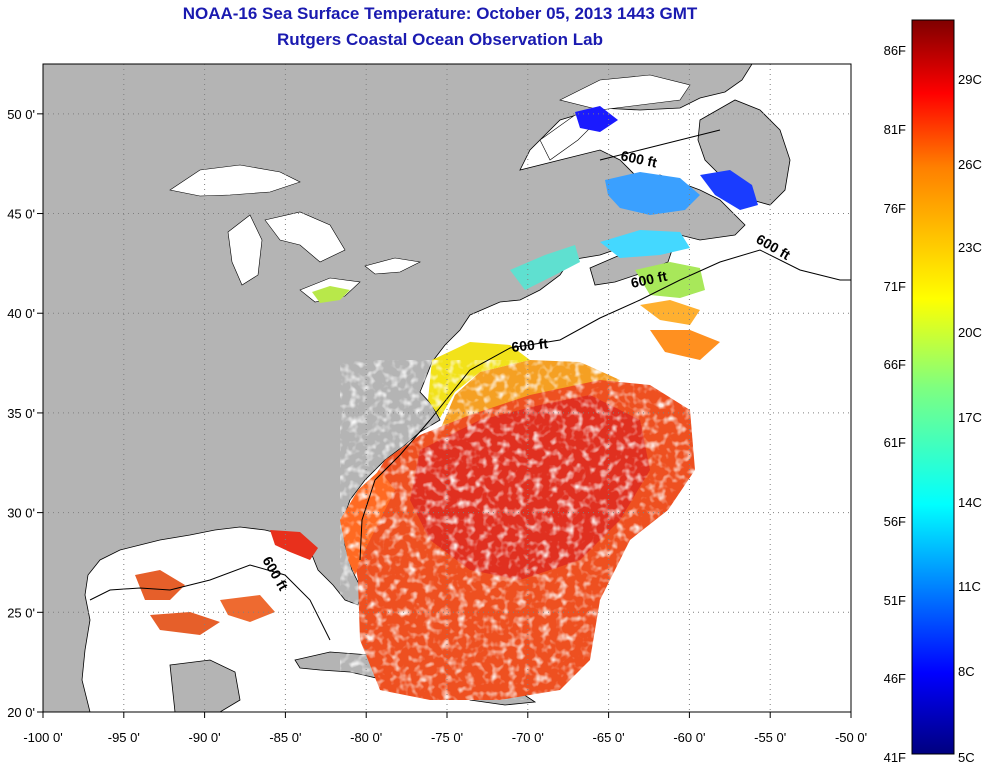  What do you see at coordinates (966, 671) in the screenshot?
I see `colorbar-c-label: 8C` at bounding box center [966, 671].